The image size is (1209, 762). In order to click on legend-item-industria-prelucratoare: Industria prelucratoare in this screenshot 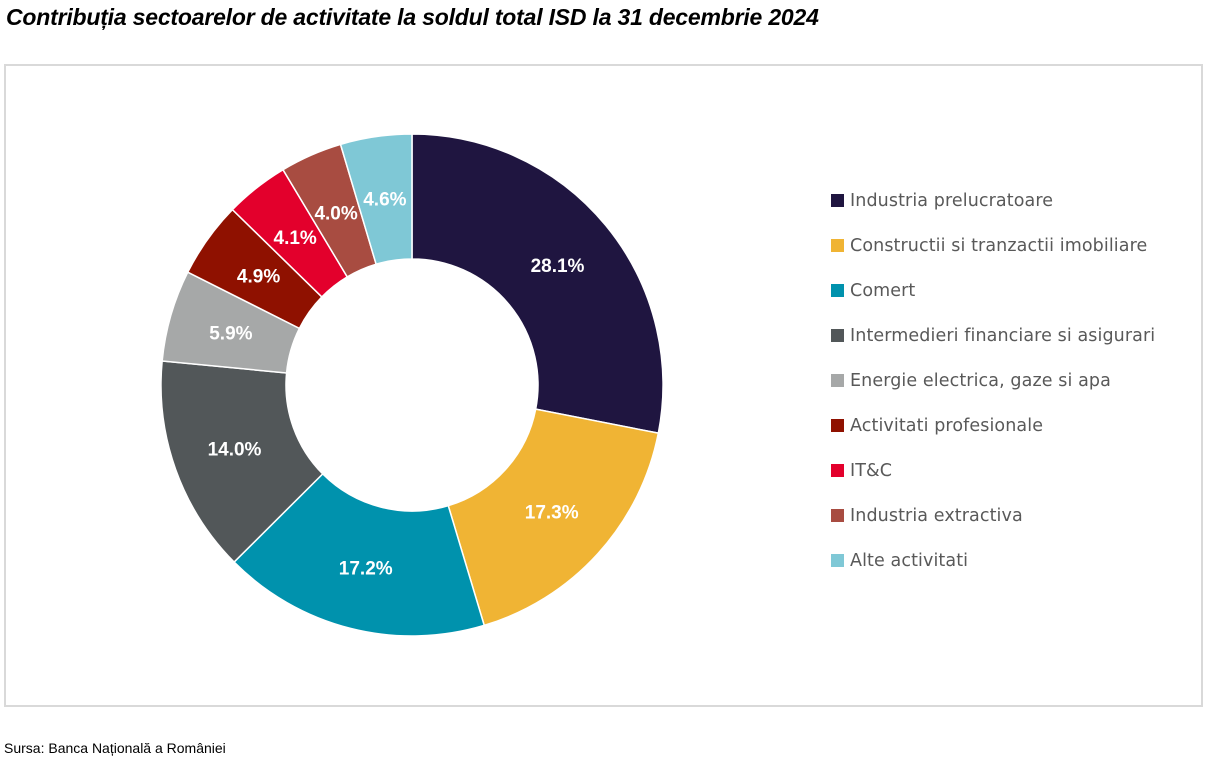, I will do `click(993, 200)`.